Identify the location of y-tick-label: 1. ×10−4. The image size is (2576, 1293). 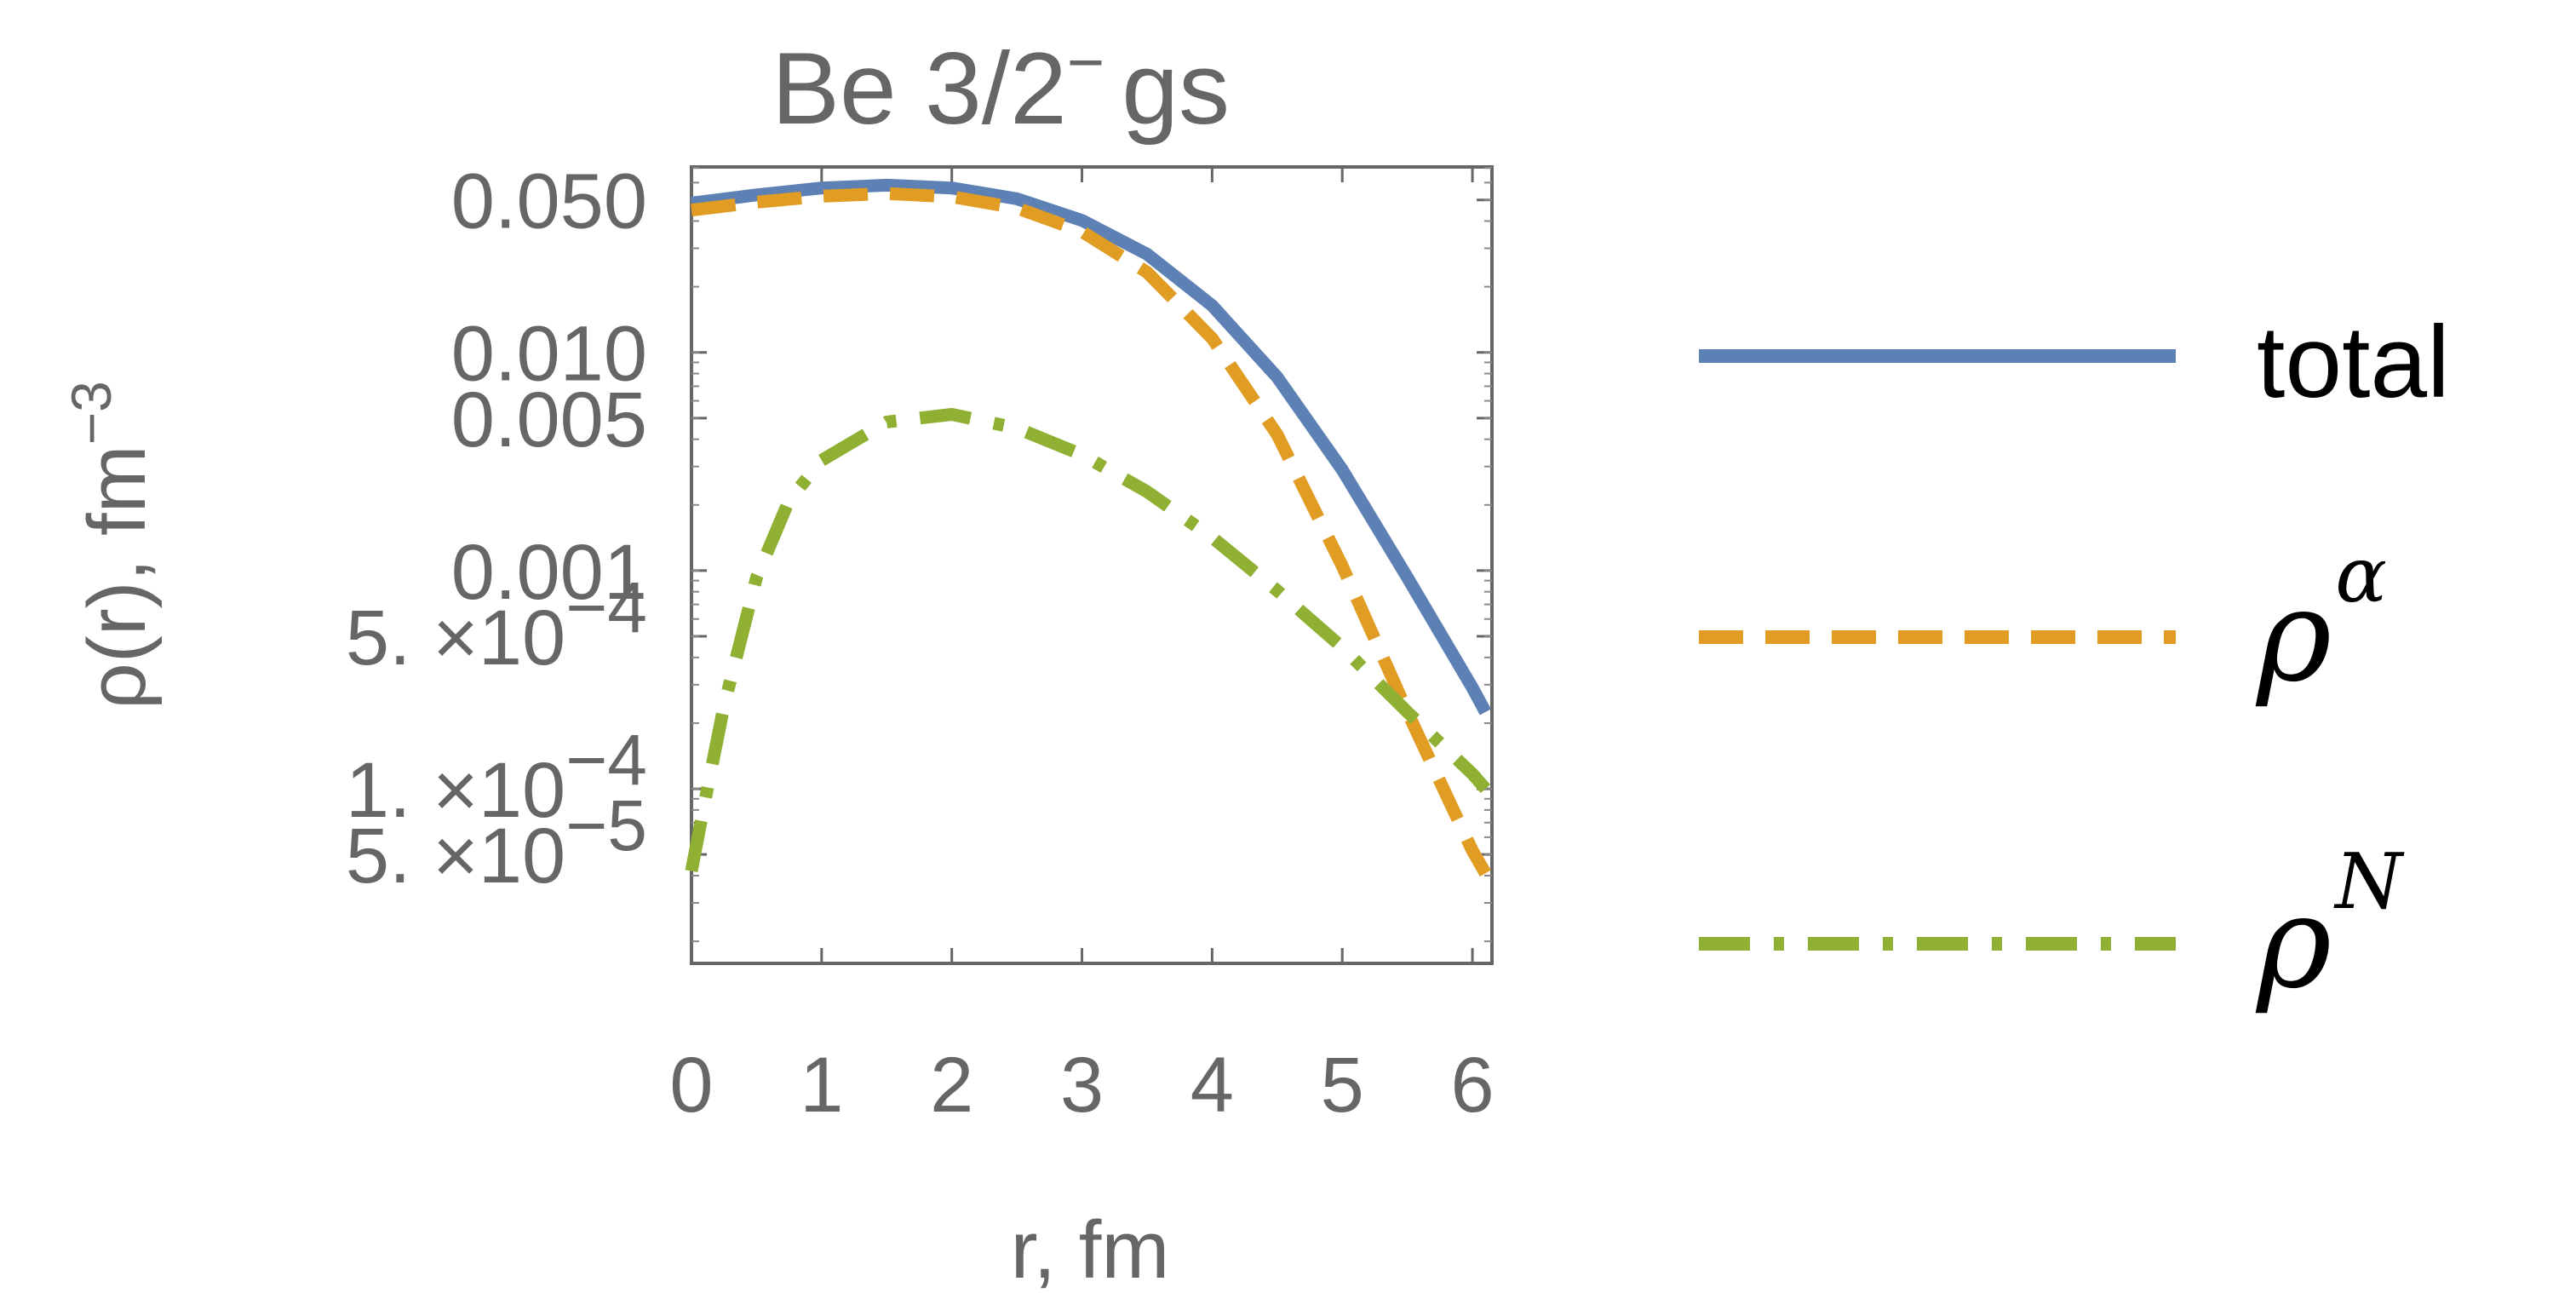
(496, 777).